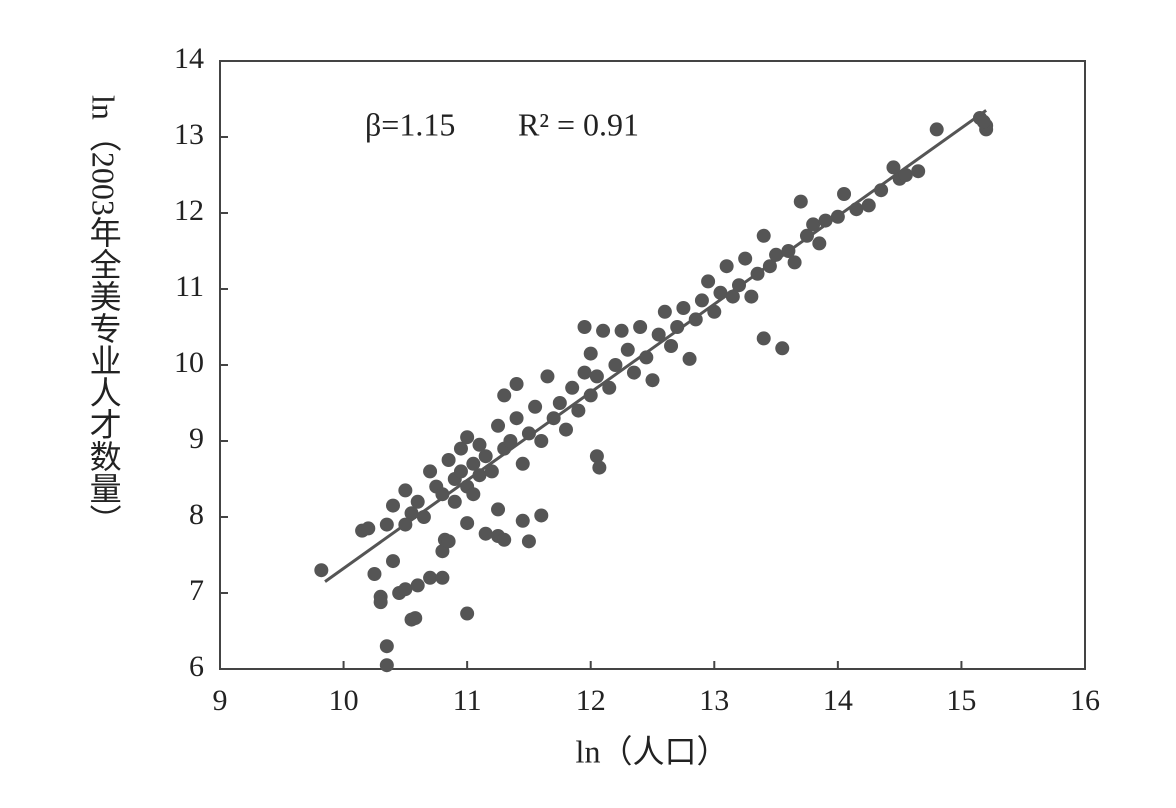 The image size is (1176, 808). What do you see at coordinates (189, 210) in the screenshot?
I see `y-tick-label: 12` at bounding box center [189, 210].